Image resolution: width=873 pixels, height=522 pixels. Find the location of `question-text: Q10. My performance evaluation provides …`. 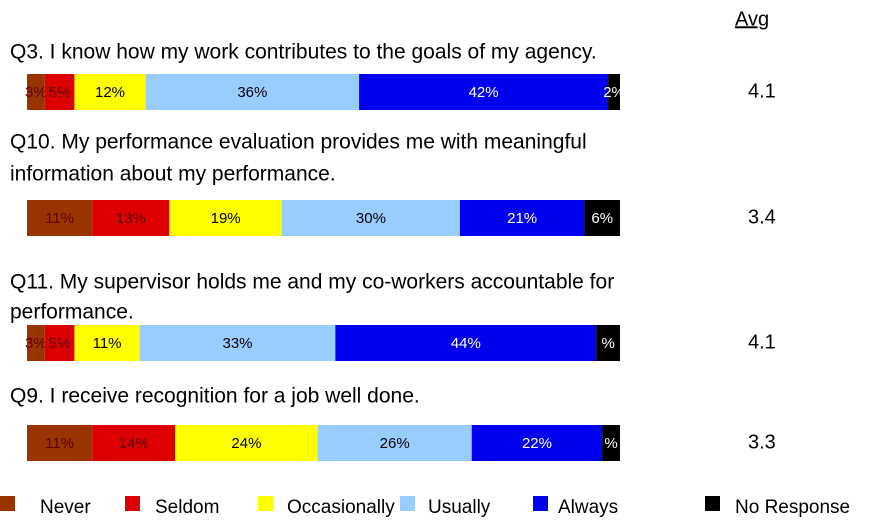

question-text: Q10. My performance evaluation provides … is located at coordinates (298, 142).